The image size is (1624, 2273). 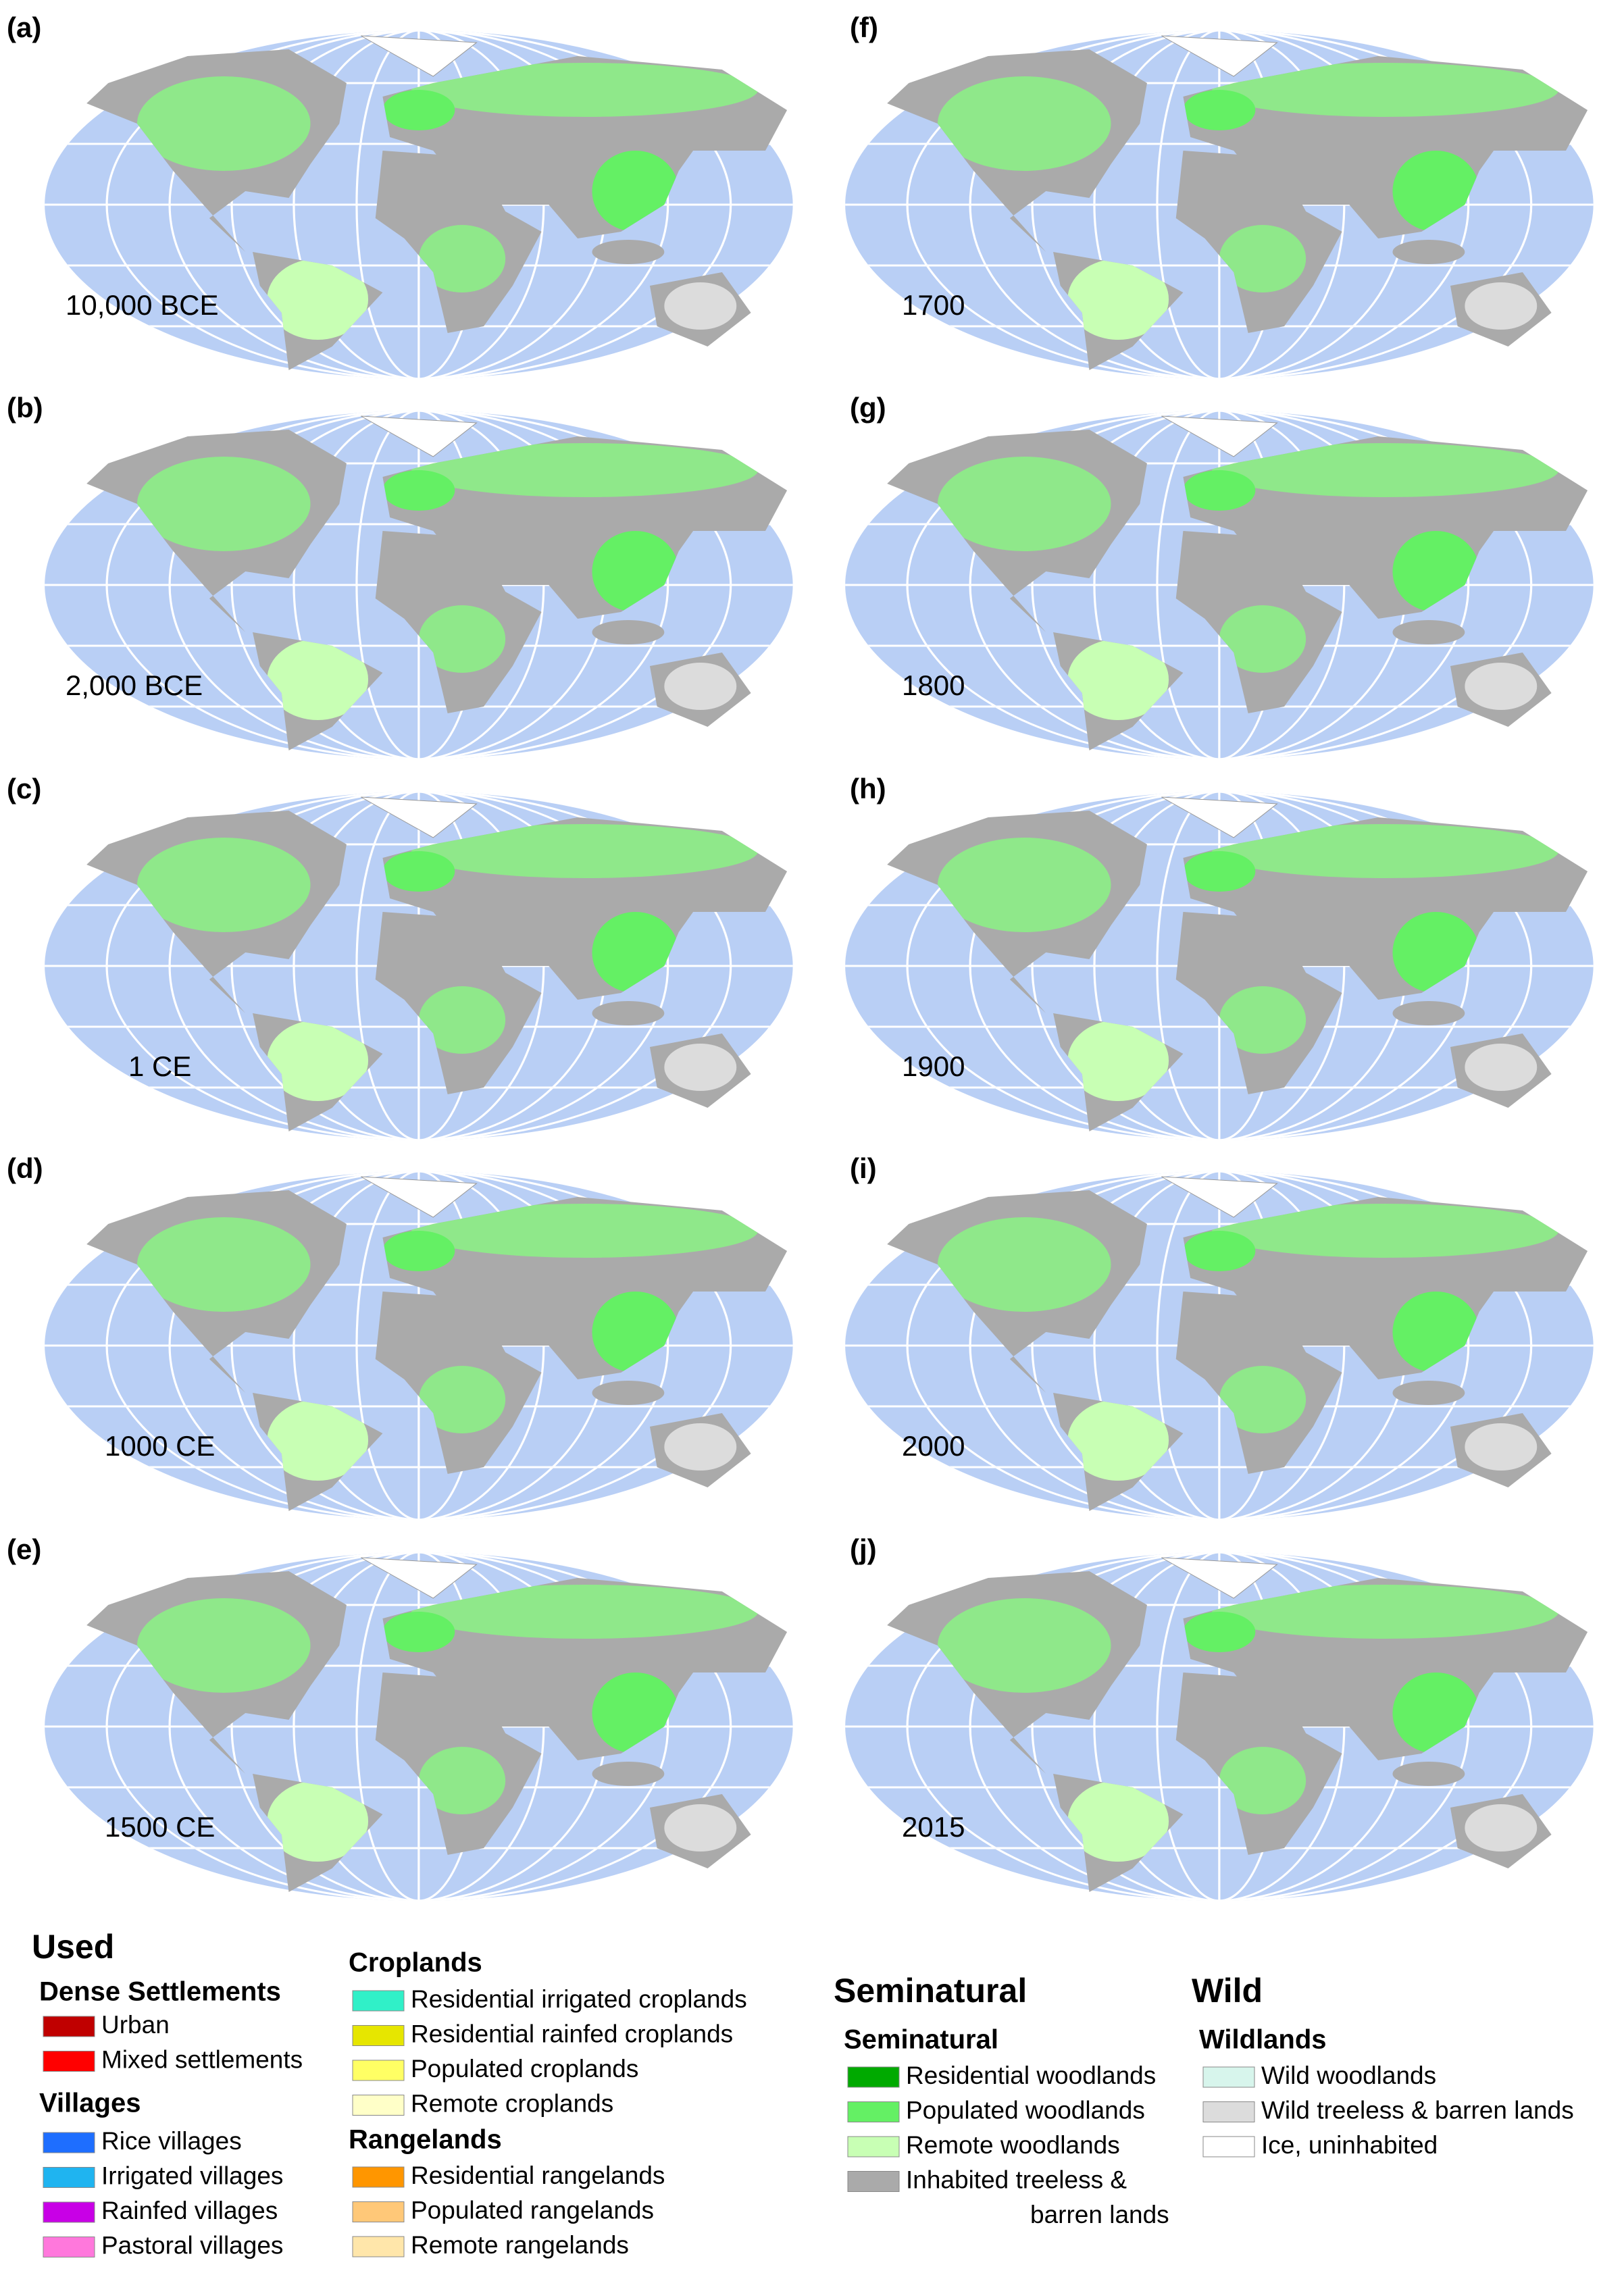 I want to click on legend-section-title: Used, so click(x=73, y=1947).